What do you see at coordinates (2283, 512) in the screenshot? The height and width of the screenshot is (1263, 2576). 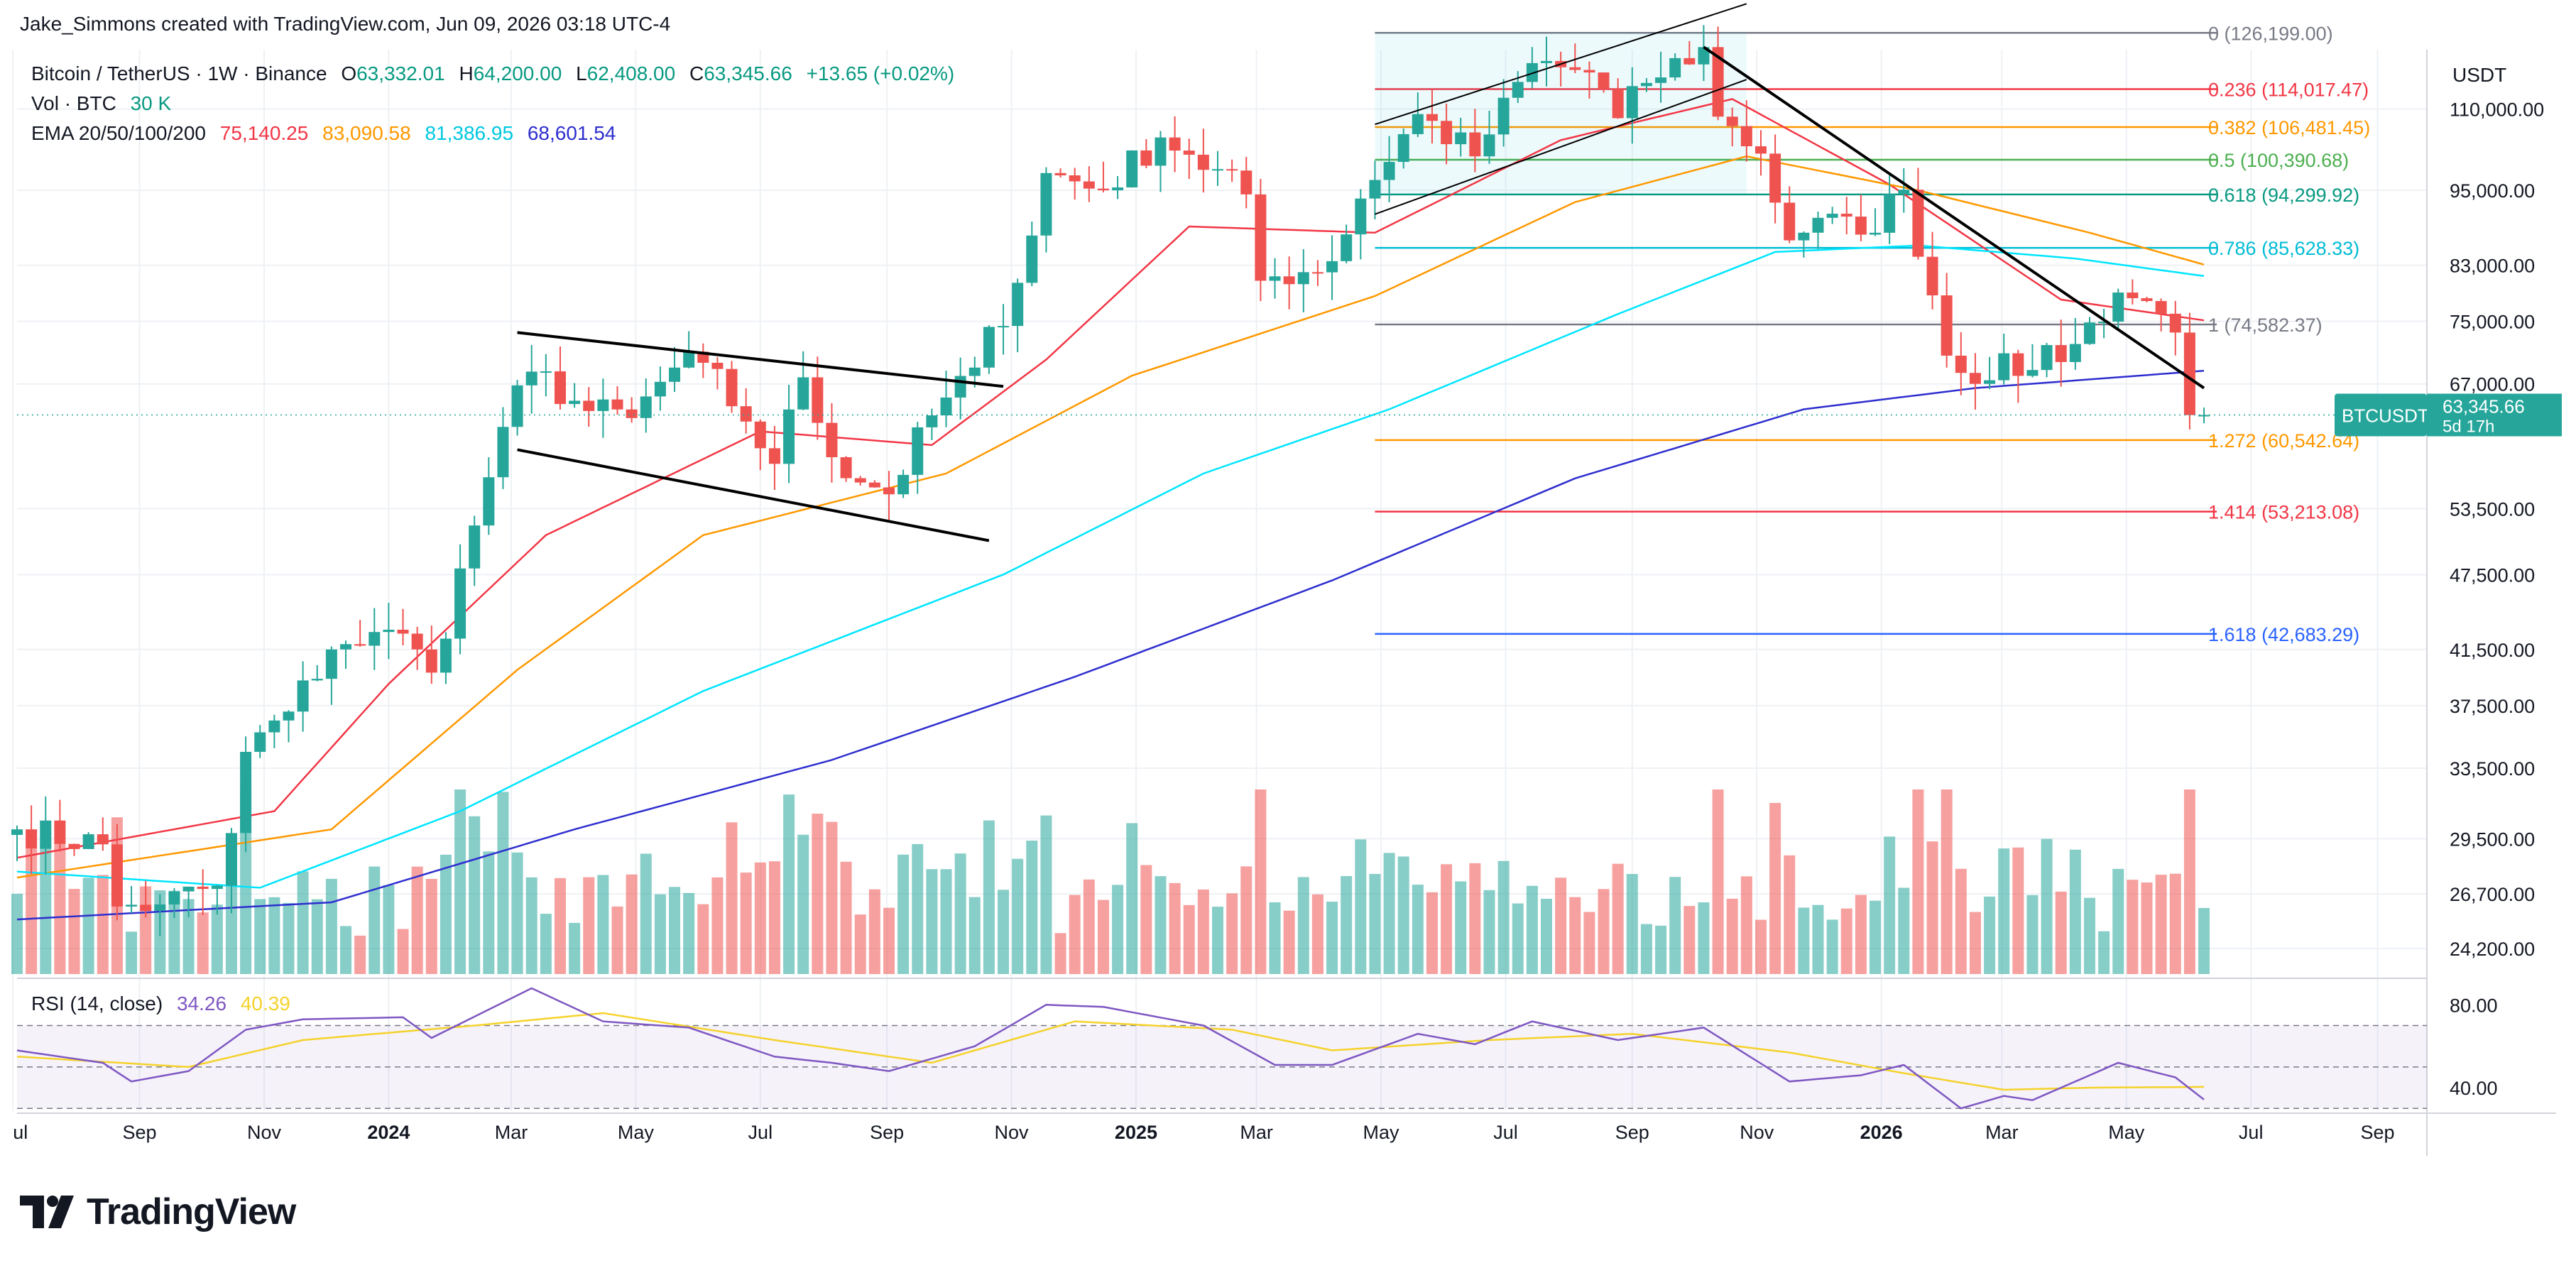 I see `fib-level-label: 1.414 (53,213.08)` at bounding box center [2283, 512].